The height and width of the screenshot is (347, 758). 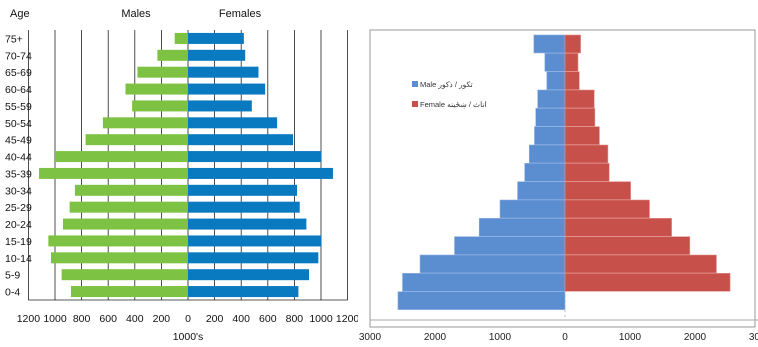 What do you see at coordinates (415, 84) in the screenshot?
I see `legend-swatch-male` at bounding box center [415, 84].